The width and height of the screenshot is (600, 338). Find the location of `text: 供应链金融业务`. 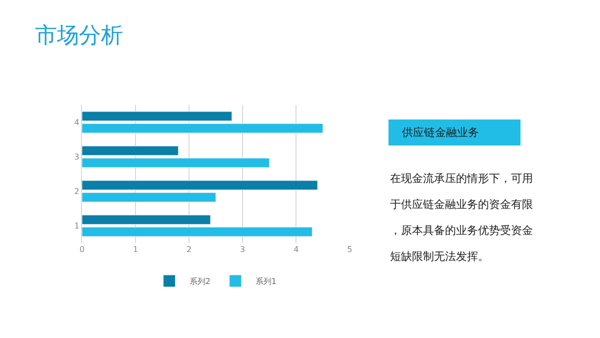

text: 供应链金融业务 is located at coordinates (454, 132).